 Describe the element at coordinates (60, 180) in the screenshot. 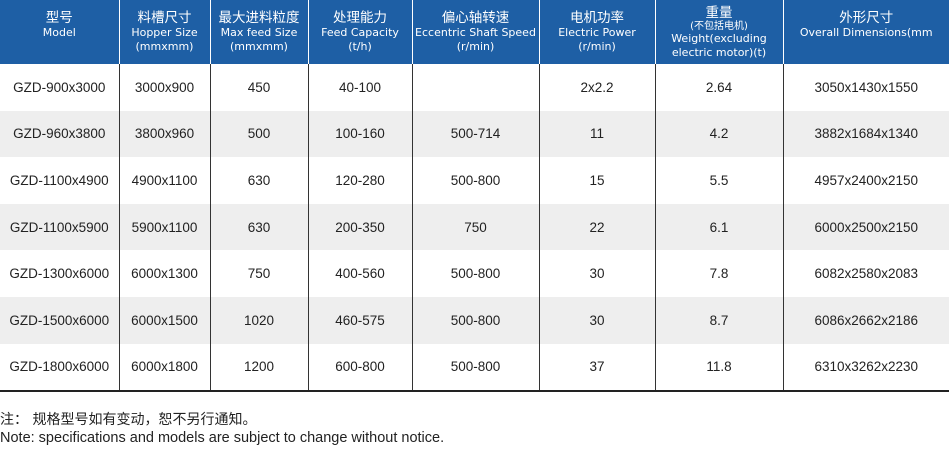

I see `cell-model: GZD-1100x4900` at that location.